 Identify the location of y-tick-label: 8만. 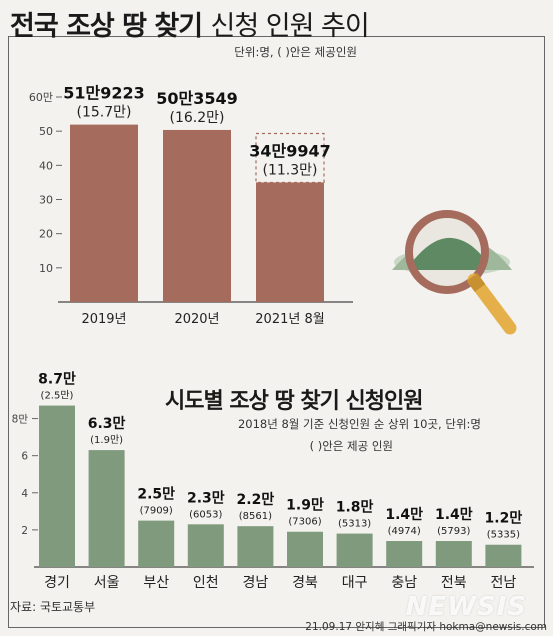
(20, 420).